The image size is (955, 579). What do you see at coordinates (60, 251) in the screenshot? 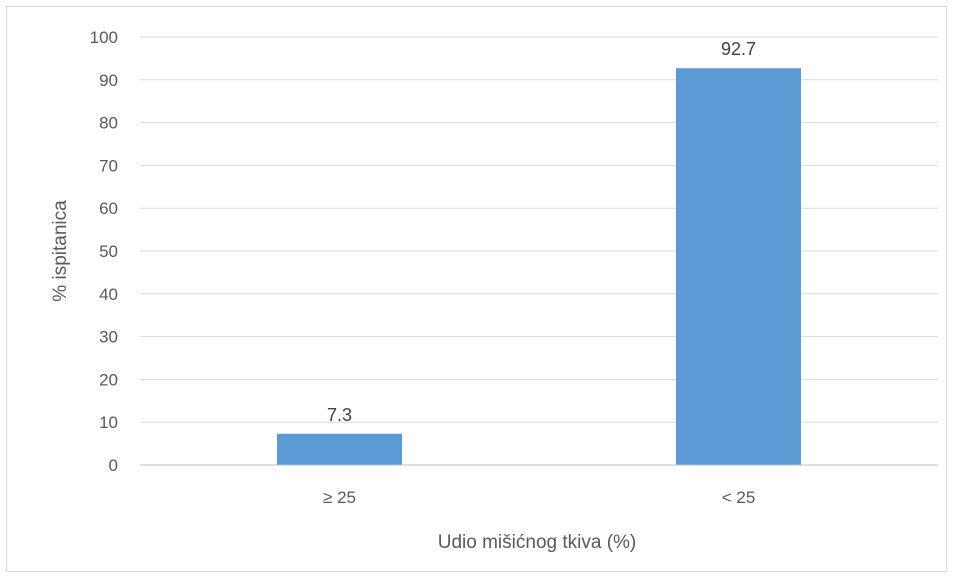
I see `y-axis-title: % ispitanica` at bounding box center [60, 251].